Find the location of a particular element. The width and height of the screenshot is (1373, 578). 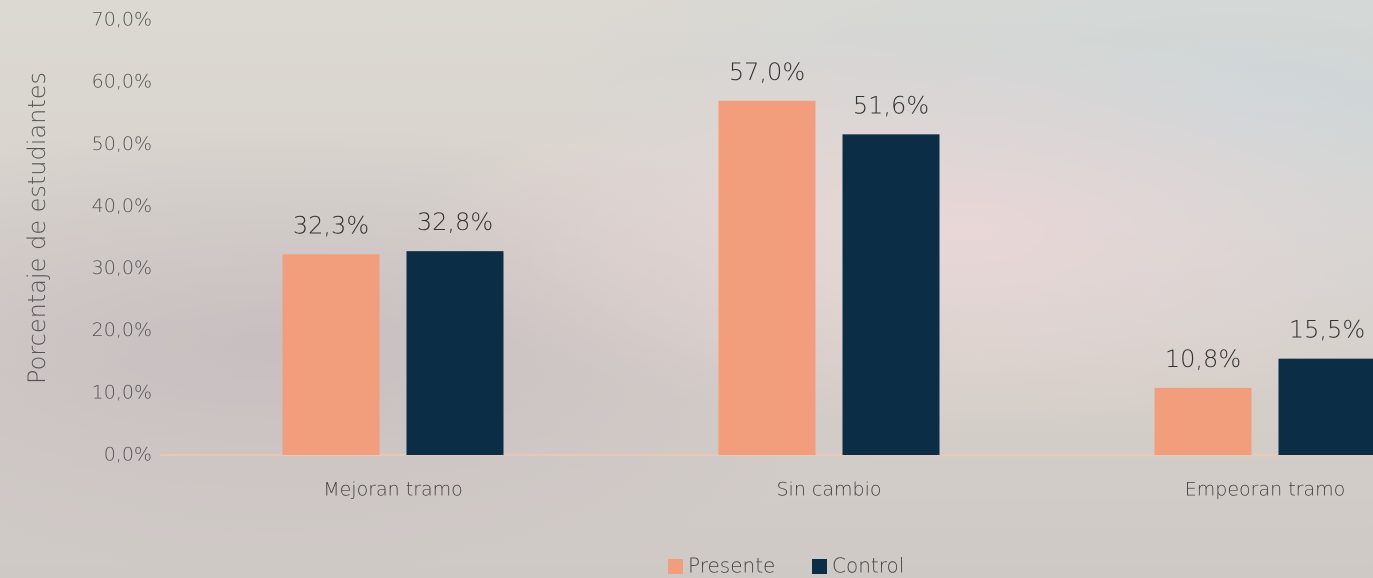

y-tick-label: 30,0% is located at coordinates (122, 268).